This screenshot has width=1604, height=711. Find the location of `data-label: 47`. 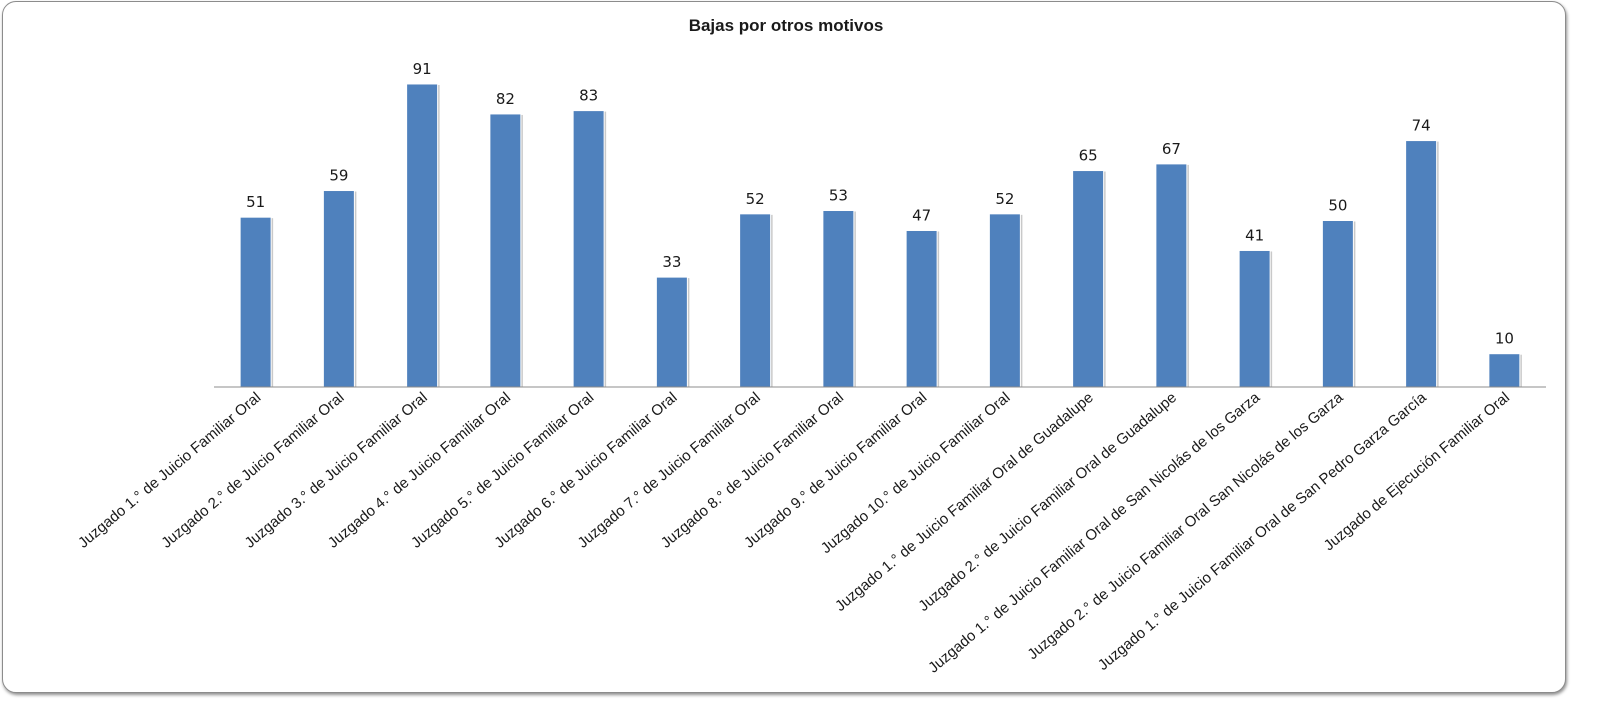

data-label: 47 is located at coordinates (921, 215).